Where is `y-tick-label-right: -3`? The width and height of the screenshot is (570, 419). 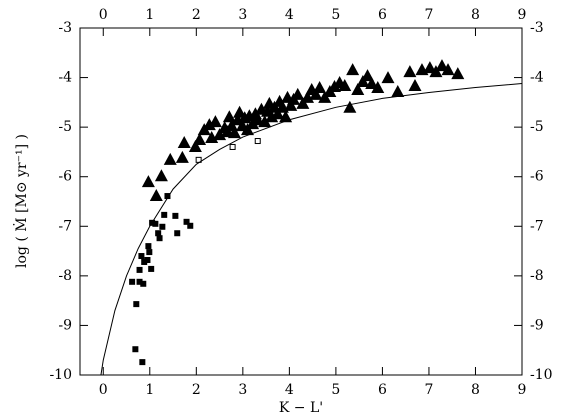
y-tick-label-right: -3 is located at coordinates (537, 28).